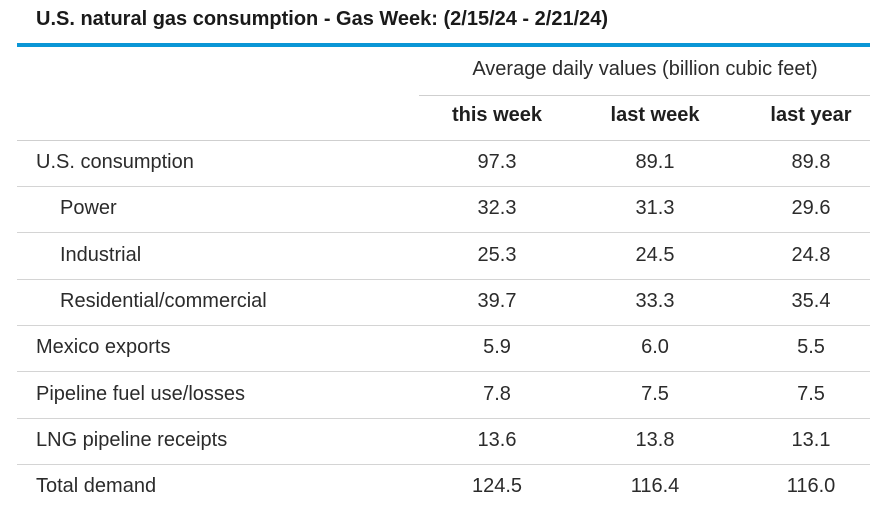 Image resolution: width=870 pixels, height=511 pixels. What do you see at coordinates (655, 254) in the screenshot?
I see `cell-value: 24.5` at bounding box center [655, 254].